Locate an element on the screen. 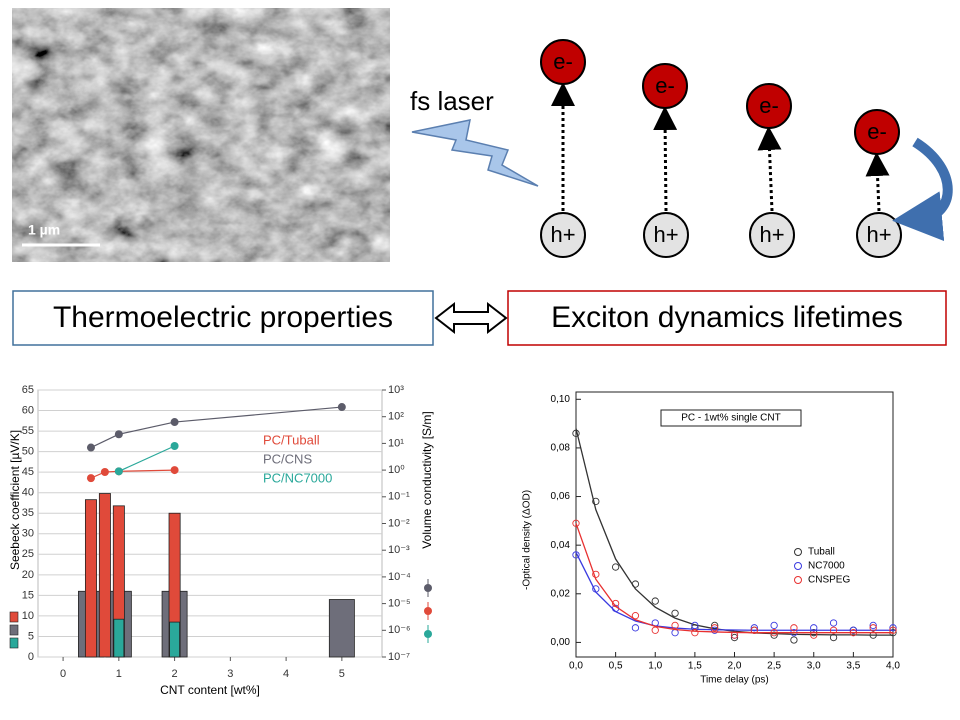  legend-label: Tuball is located at coordinates (821, 552).